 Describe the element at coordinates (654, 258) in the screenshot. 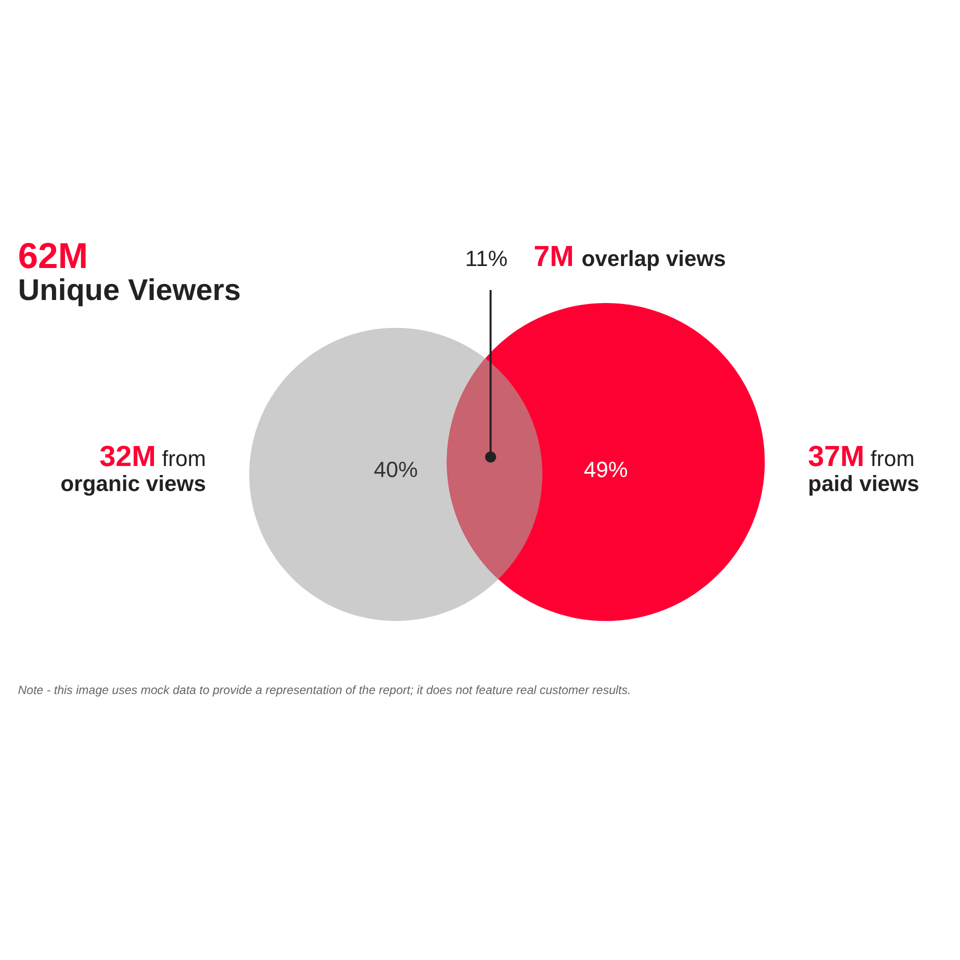

I see `category-label: overlap views` at that location.